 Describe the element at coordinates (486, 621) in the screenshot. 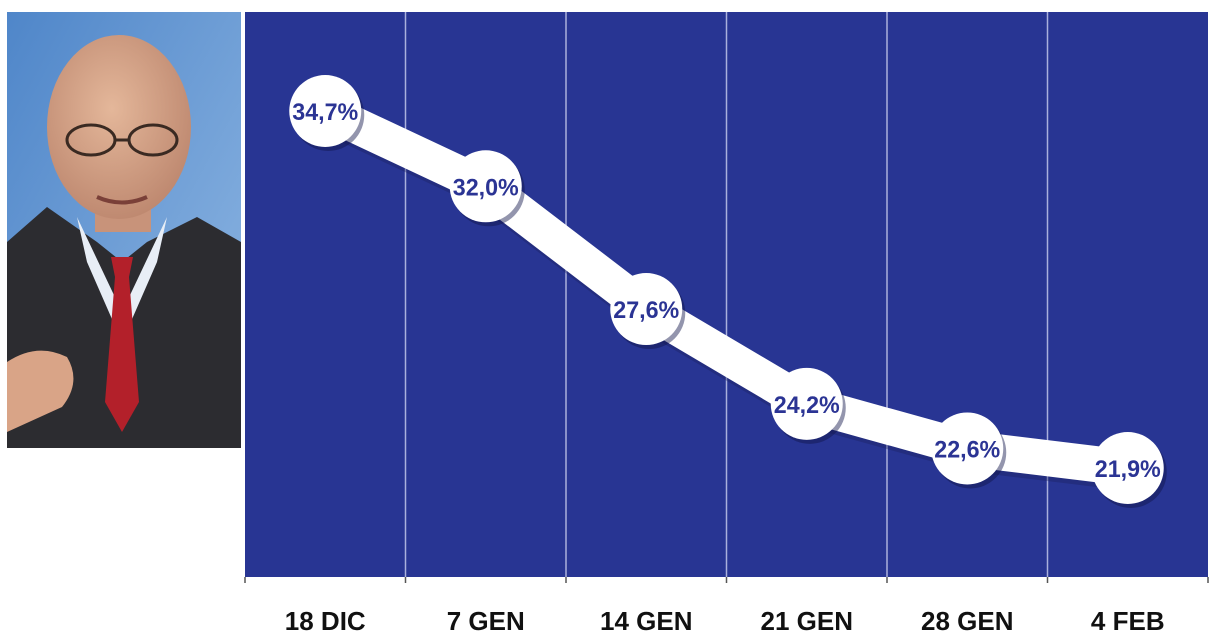

I see `x-tick-label: 7 GEN` at that location.